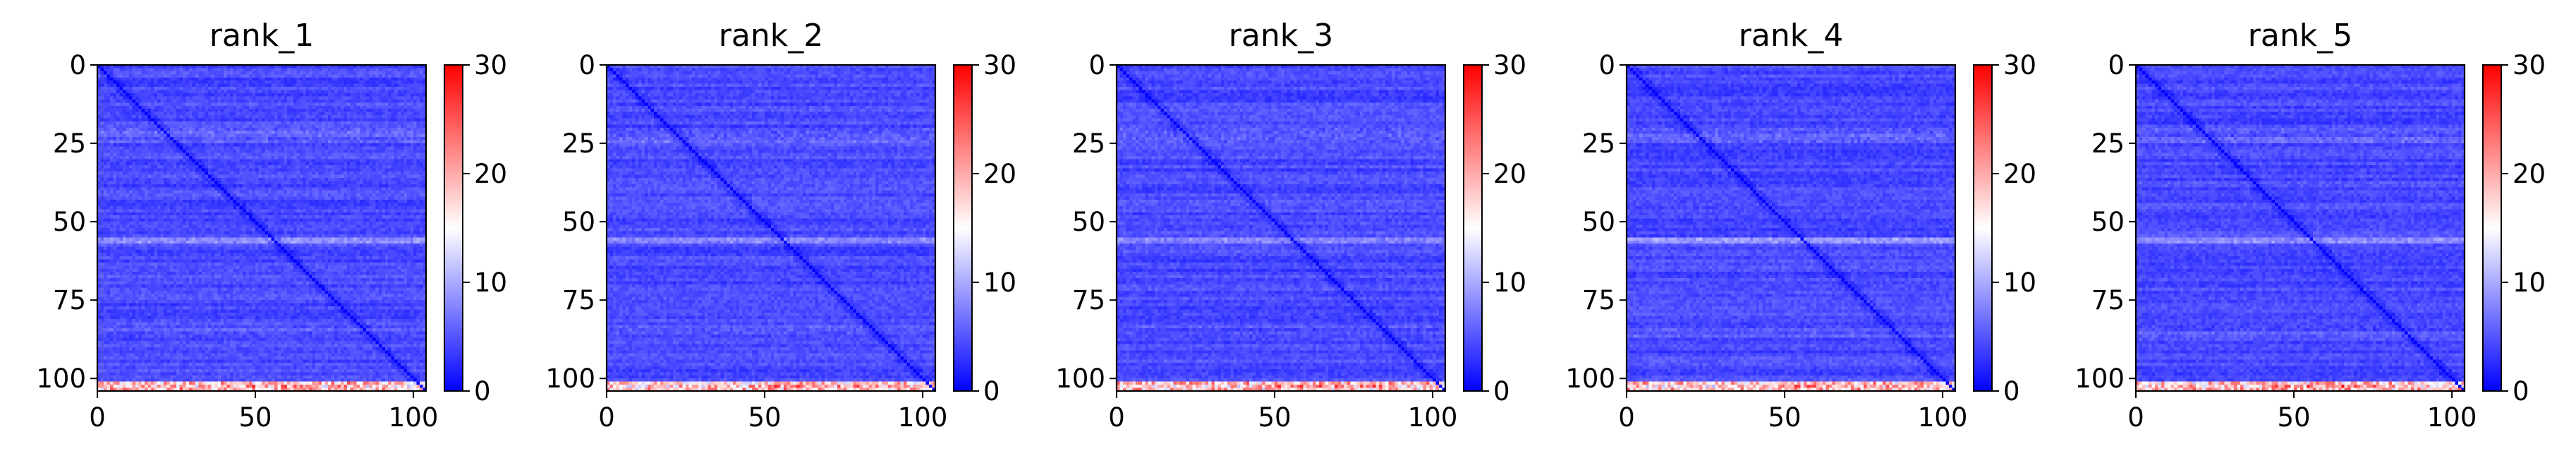 Image resolution: width=2576 pixels, height=463 pixels. I want to click on chart-title: rank_5, so click(2300, 36).